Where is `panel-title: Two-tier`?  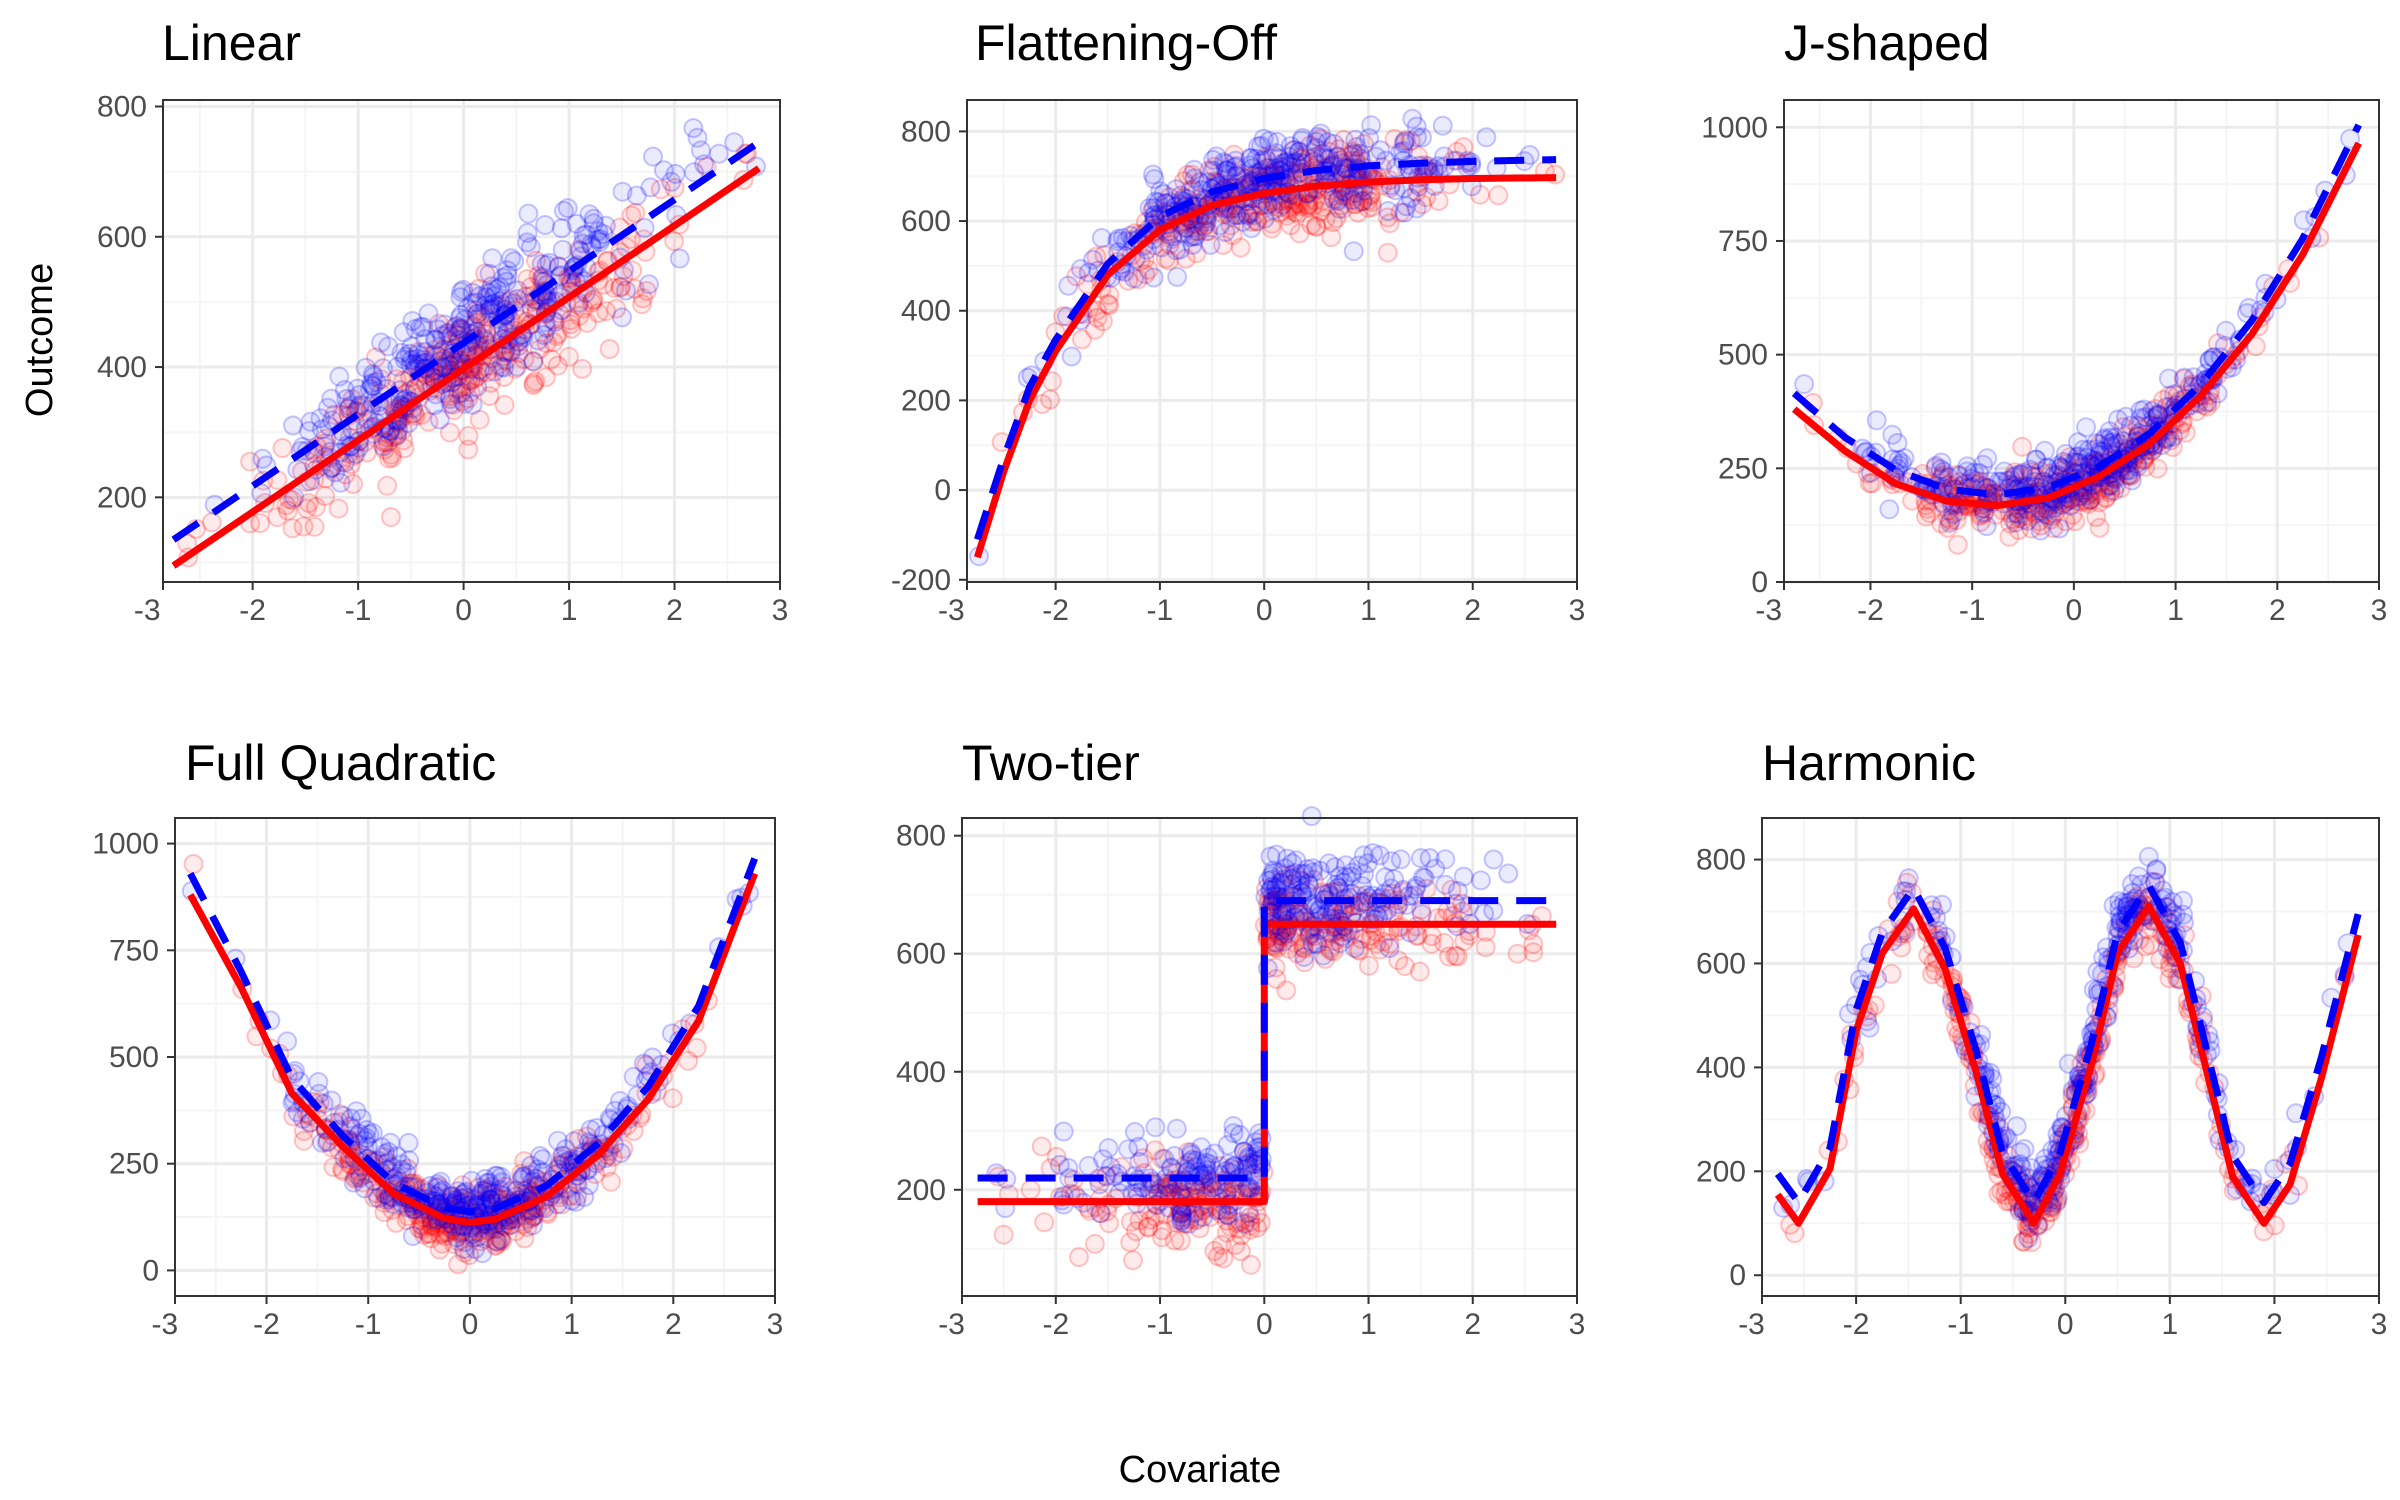 panel-title: Two-tier is located at coordinates (1051, 763).